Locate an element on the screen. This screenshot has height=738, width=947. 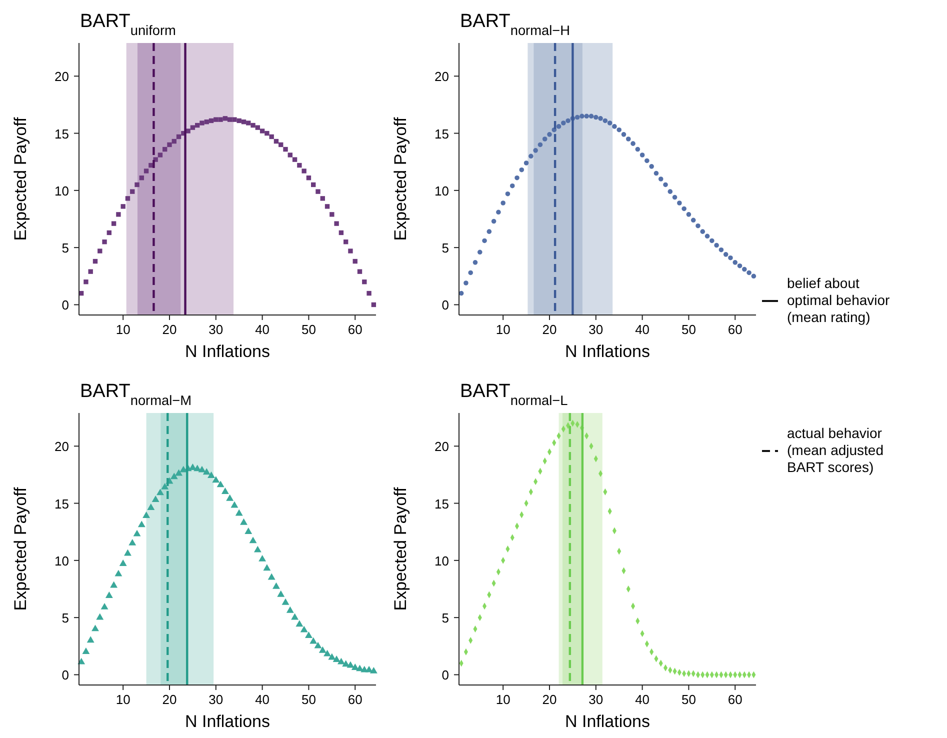
chart-title: BART$_{normal−L}$ is located at coordinates (514, 394).